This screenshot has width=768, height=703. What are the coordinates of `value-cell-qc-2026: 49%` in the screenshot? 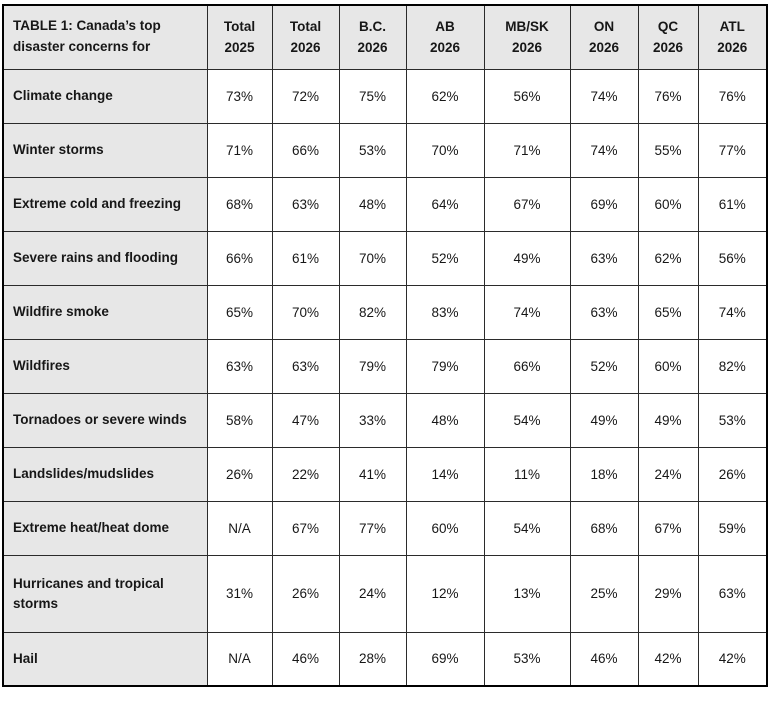 It's located at (668, 420).